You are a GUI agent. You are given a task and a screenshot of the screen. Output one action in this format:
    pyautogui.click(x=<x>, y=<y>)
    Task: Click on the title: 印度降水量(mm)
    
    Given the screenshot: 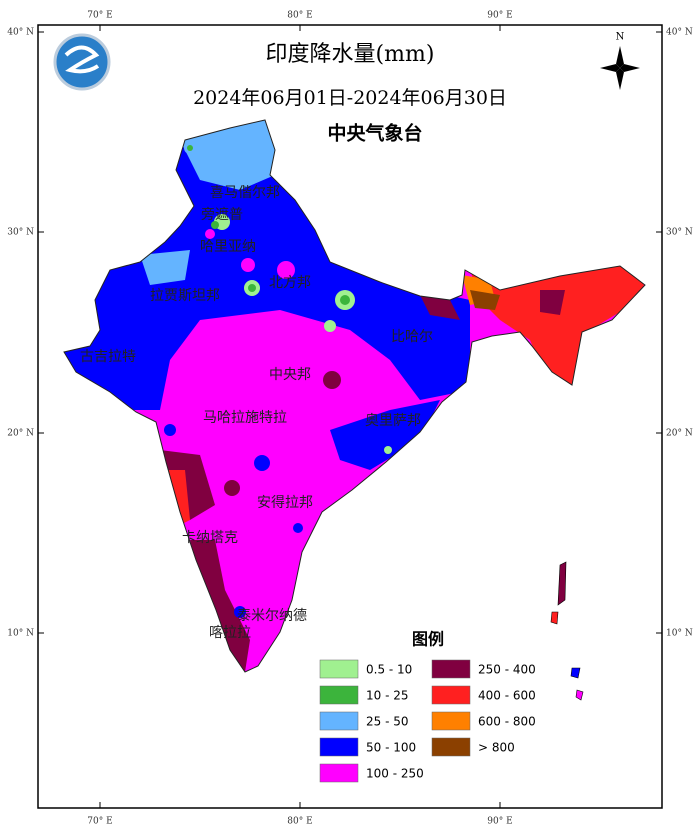 What is the action you would take?
    pyautogui.click(x=350, y=54)
    